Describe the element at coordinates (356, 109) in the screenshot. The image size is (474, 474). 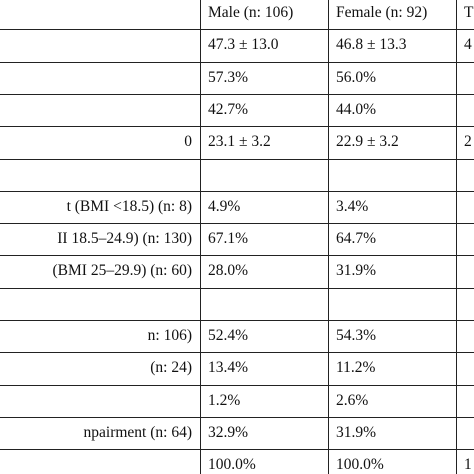
I see `table-cell: 44.0%` at that location.